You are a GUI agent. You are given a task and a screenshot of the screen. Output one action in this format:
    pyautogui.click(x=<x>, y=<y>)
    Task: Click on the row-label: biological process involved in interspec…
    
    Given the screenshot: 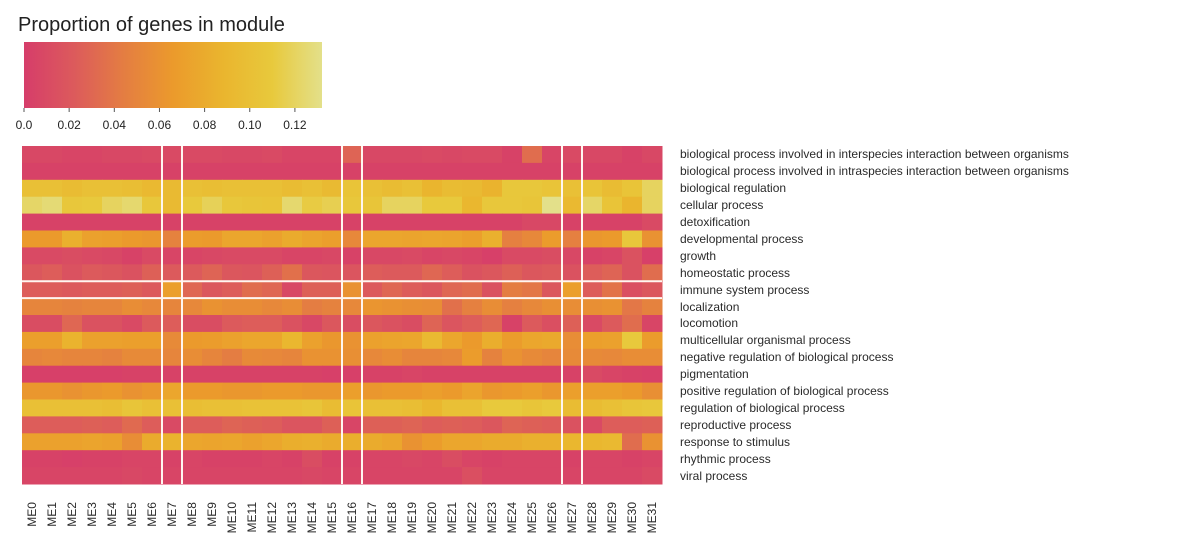 What is the action you would take?
    pyautogui.click(x=874, y=154)
    